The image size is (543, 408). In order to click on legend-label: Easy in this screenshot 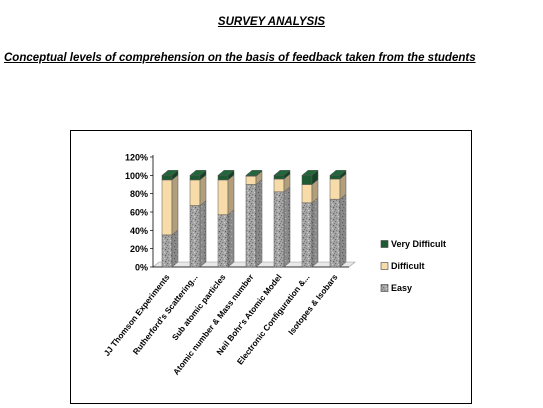, I will do `click(401, 288)`.